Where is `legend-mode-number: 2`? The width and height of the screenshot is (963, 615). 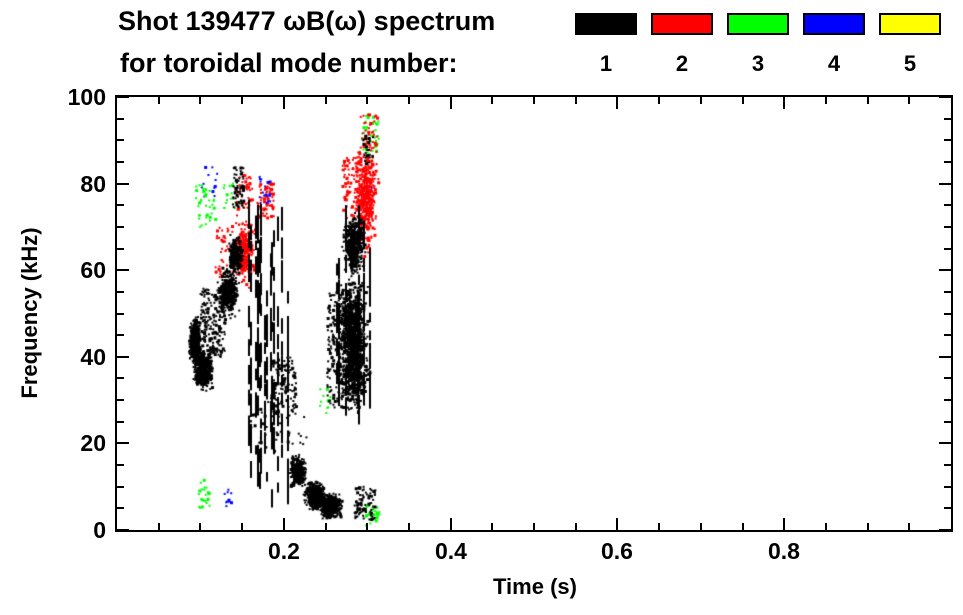 legend-mode-number: 2 is located at coordinates (682, 63).